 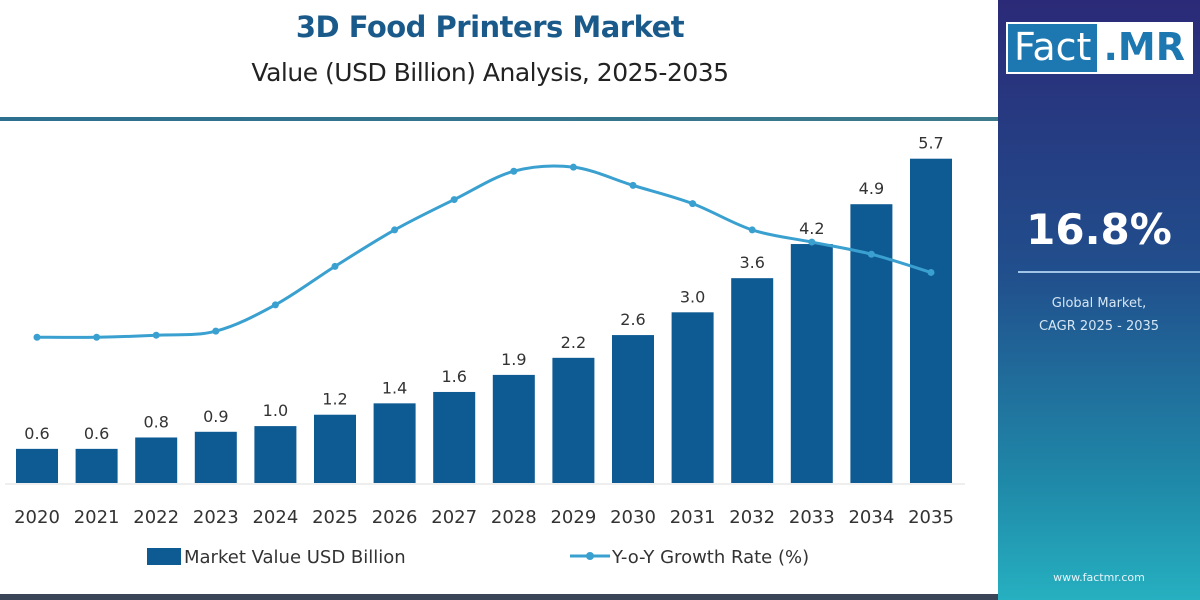 I want to click on growth-point-2035, so click(x=931, y=272).